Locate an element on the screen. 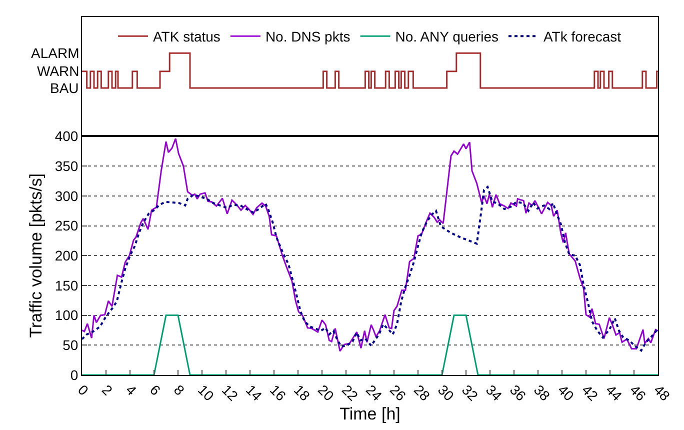  x-tick-label: 42 is located at coordinates (590, 393).